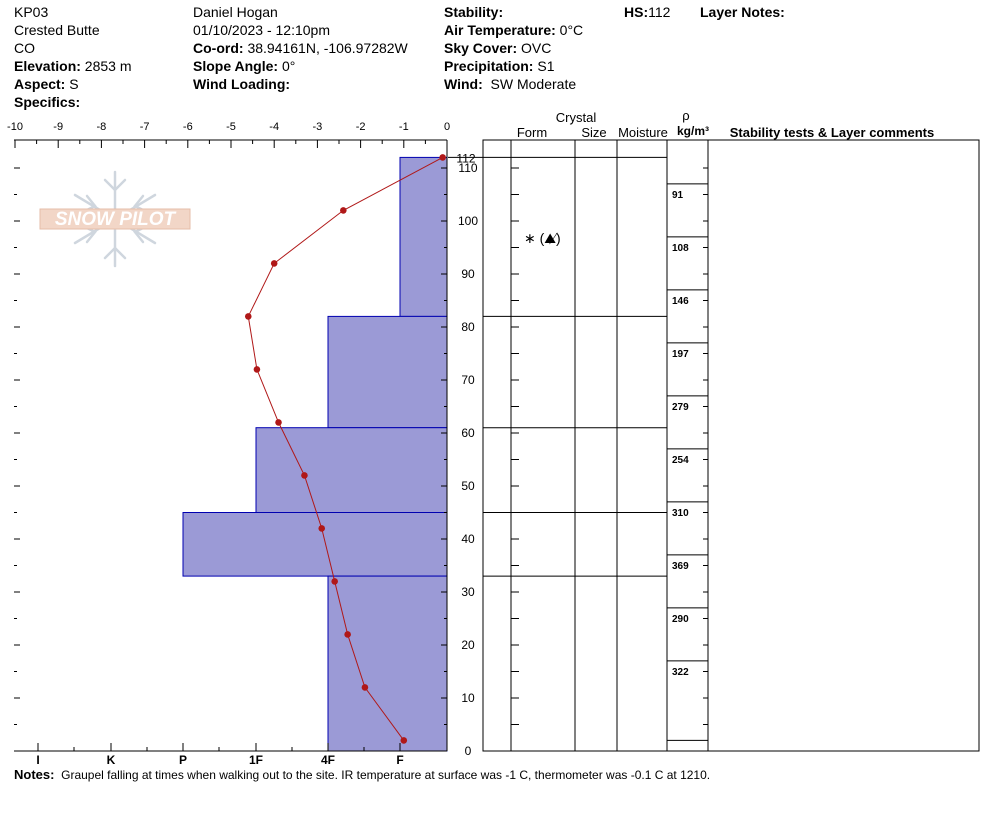 The height and width of the screenshot is (840, 994). What do you see at coordinates (58, 127) in the screenshot?
I see `temp-tick-label: -9` at bounding box center [58, 127].